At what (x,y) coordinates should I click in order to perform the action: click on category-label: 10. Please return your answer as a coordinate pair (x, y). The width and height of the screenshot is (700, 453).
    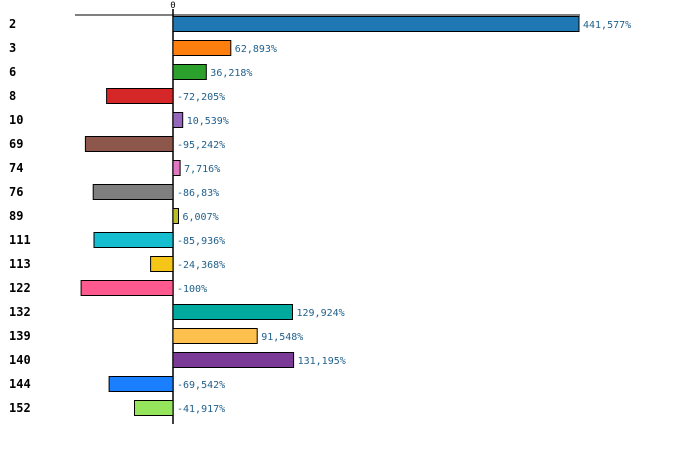
    Looking at the image, I should click on (16, 120).